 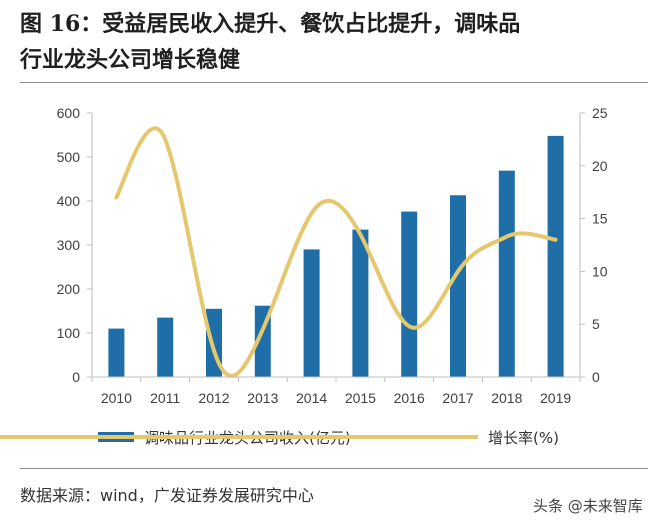 What do you see at coordinates (506, 273) in the screenshot?
I see `bar-2018` at bounding box center [506, 273].